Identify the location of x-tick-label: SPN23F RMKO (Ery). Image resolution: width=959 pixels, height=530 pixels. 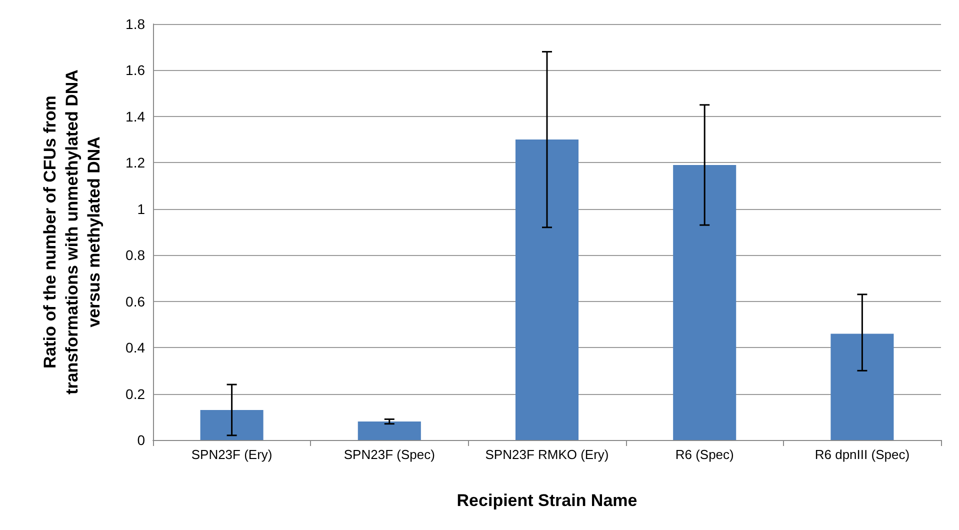
(547, 454).